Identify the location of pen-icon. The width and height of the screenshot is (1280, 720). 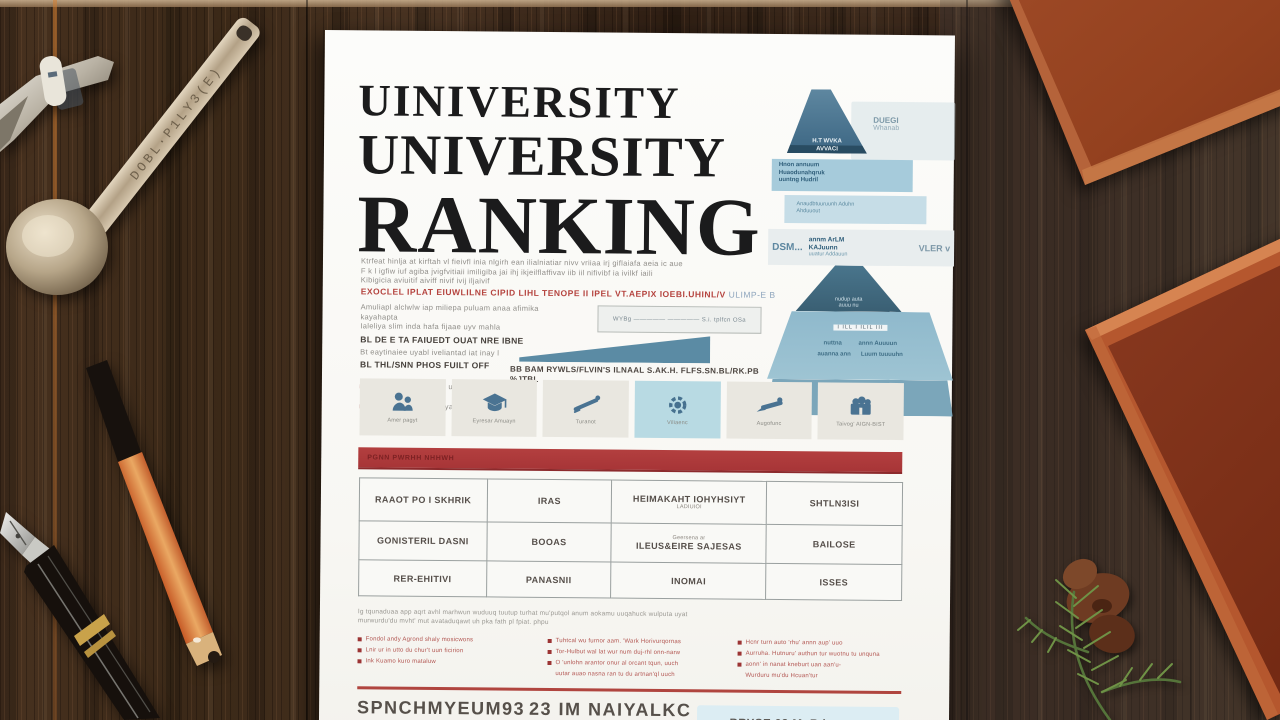
(769, 404).